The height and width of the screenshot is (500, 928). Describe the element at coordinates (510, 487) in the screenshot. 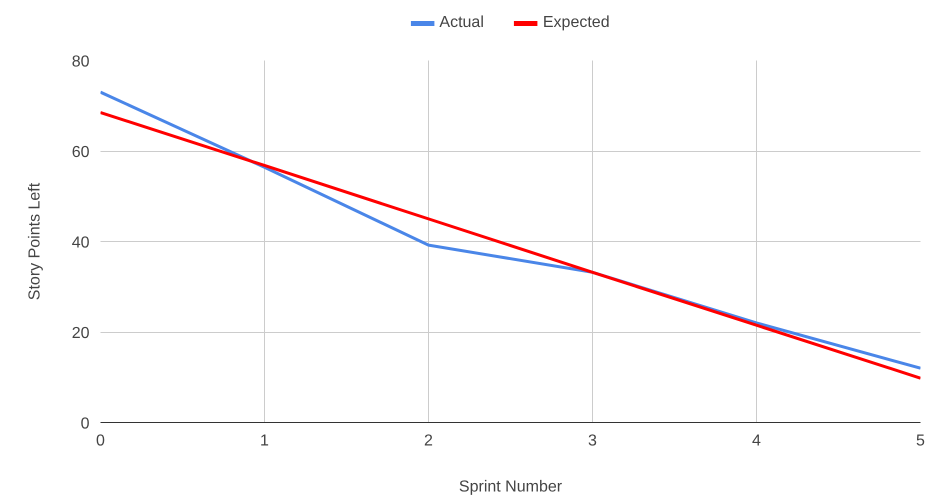

I see `x-axis-title: Sprint Number` at that location.